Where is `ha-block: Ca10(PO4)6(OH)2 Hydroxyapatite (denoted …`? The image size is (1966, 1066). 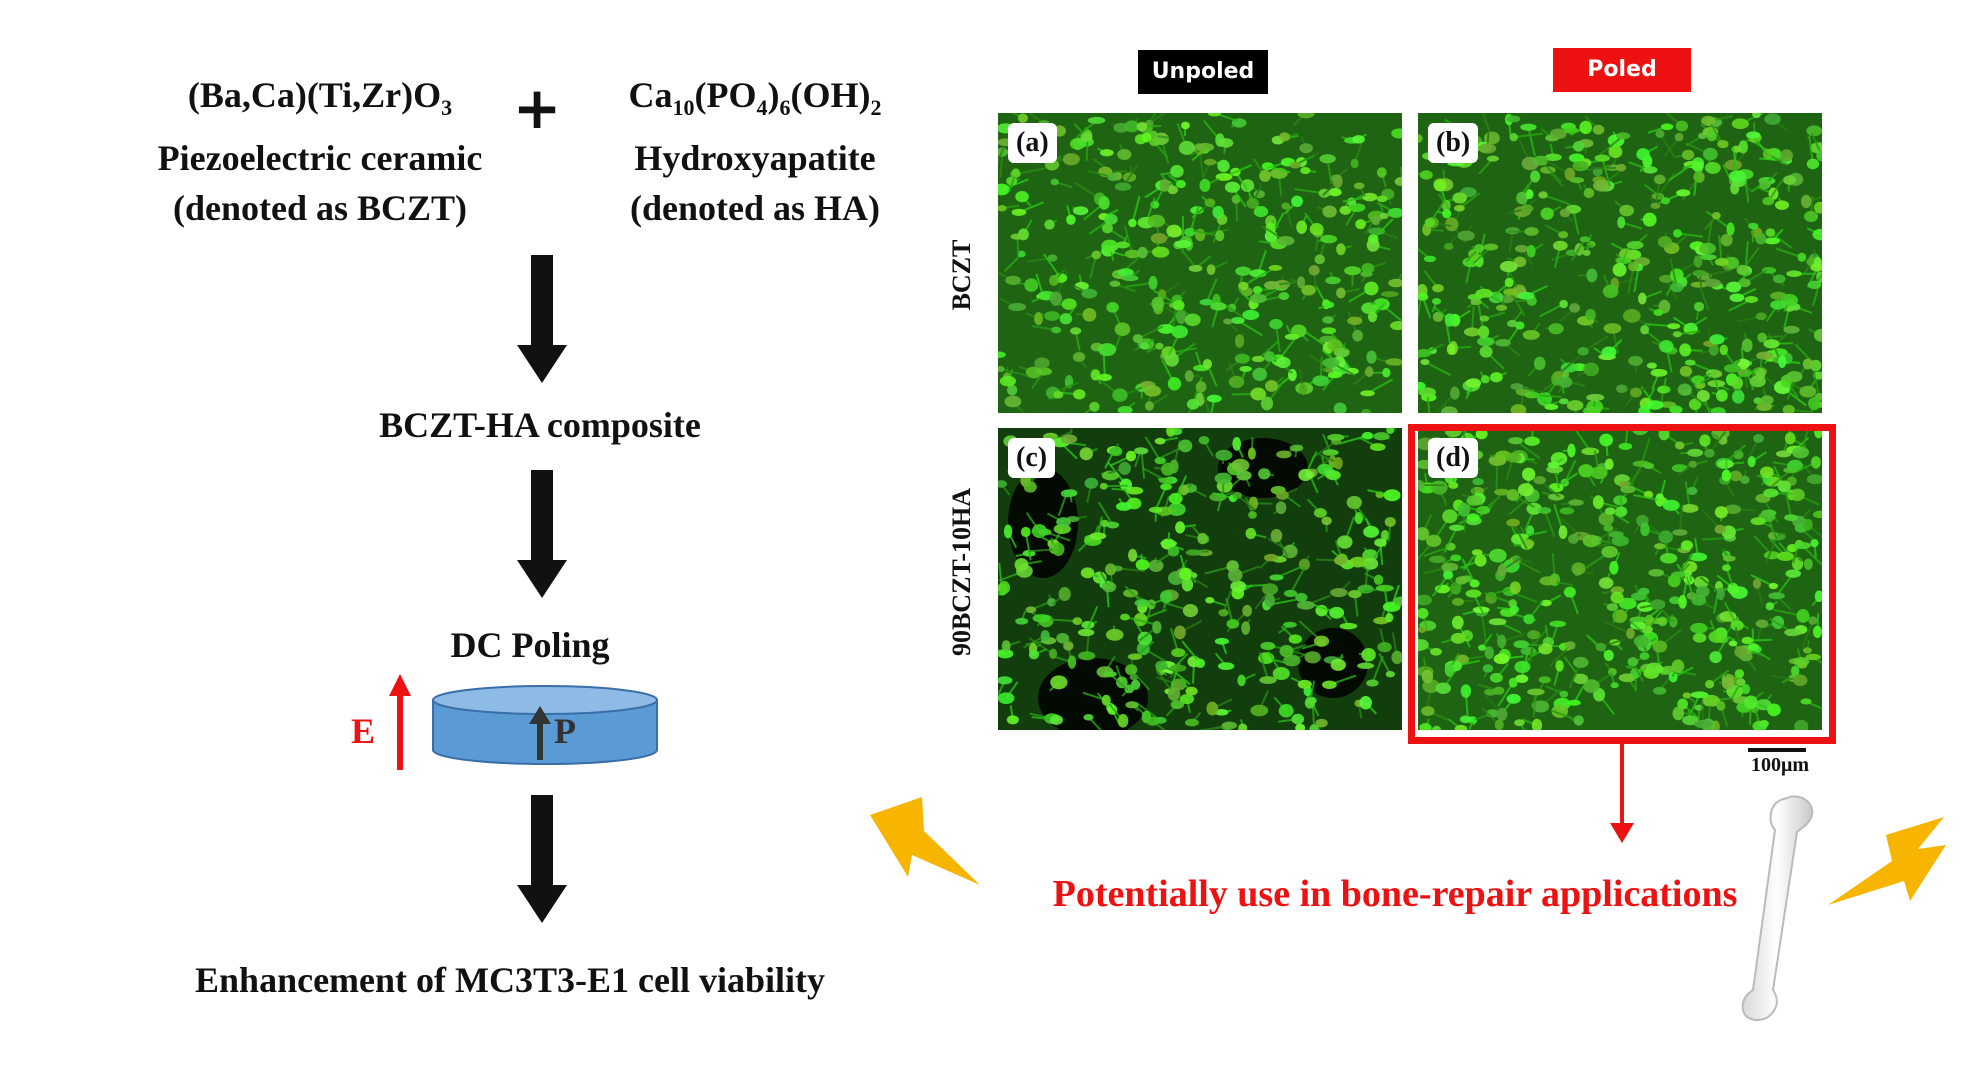
ha-block: Ca10(PO4)6(OH)2 Hydroxyapatite (denoted … is located at coordinates (755, 151).